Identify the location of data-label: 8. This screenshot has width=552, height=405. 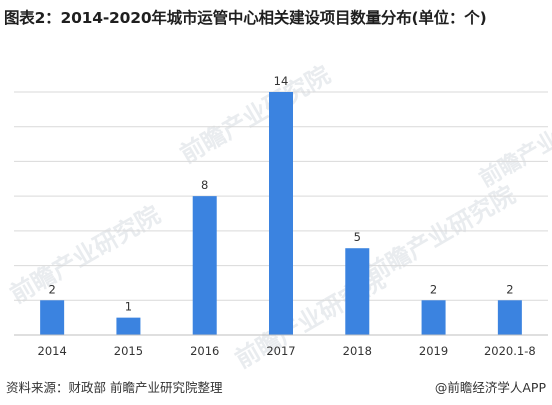
(204, 185).